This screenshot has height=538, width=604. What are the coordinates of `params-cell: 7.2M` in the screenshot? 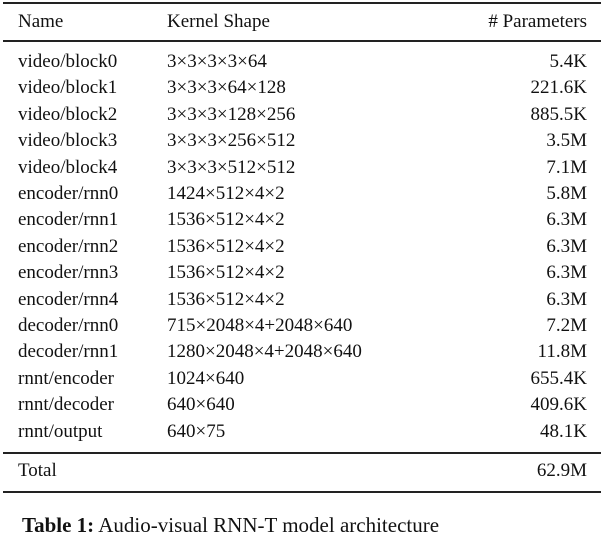 It's located at (566, 325).